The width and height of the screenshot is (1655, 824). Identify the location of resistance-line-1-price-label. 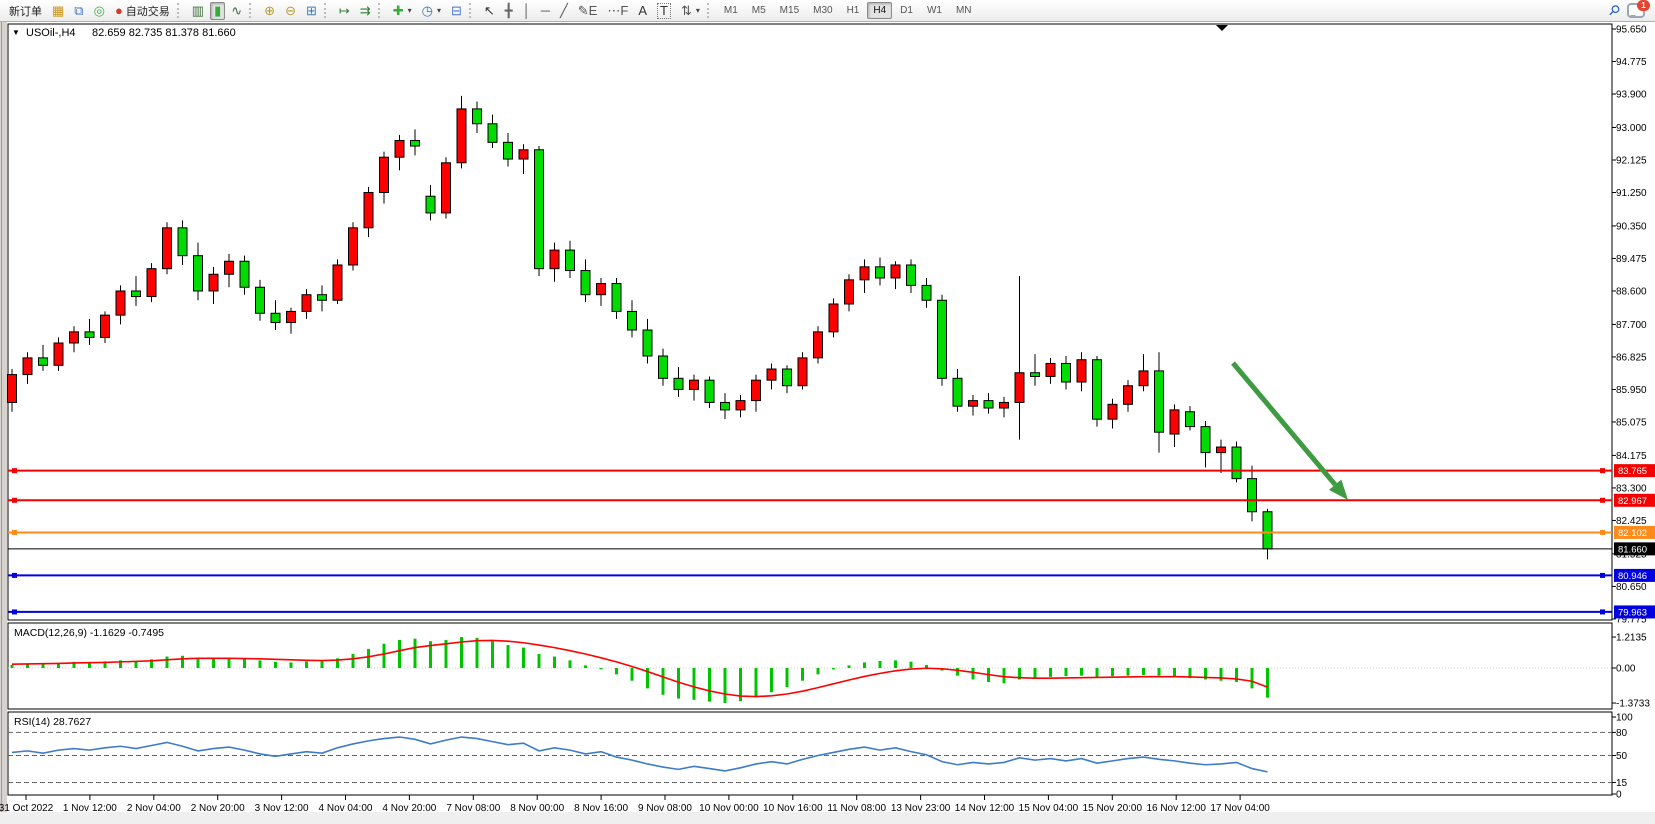
(1634, 471).